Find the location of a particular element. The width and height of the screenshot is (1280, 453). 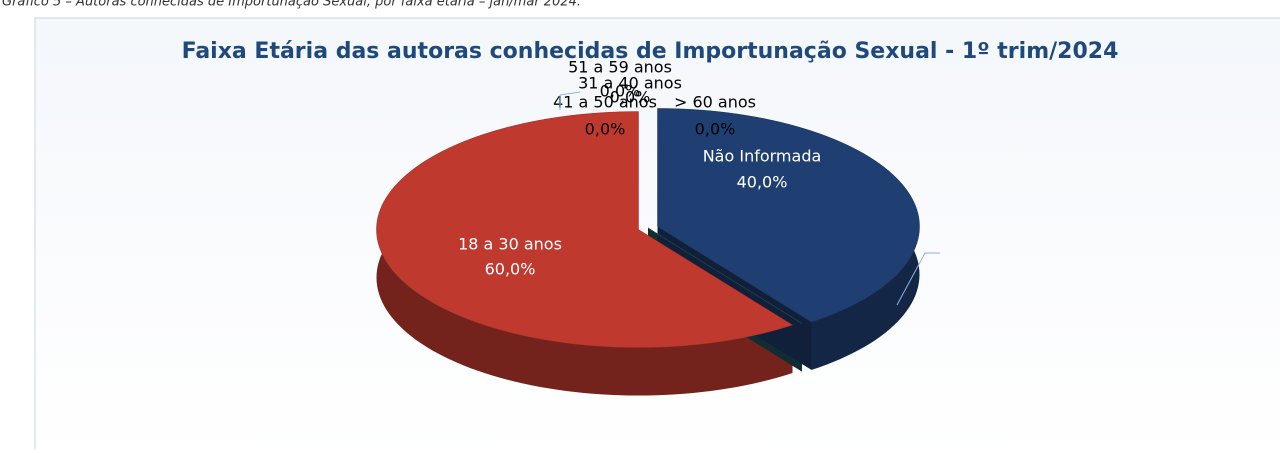

slice-label: 18 a 30 anos is located at coordinates (510, 244).